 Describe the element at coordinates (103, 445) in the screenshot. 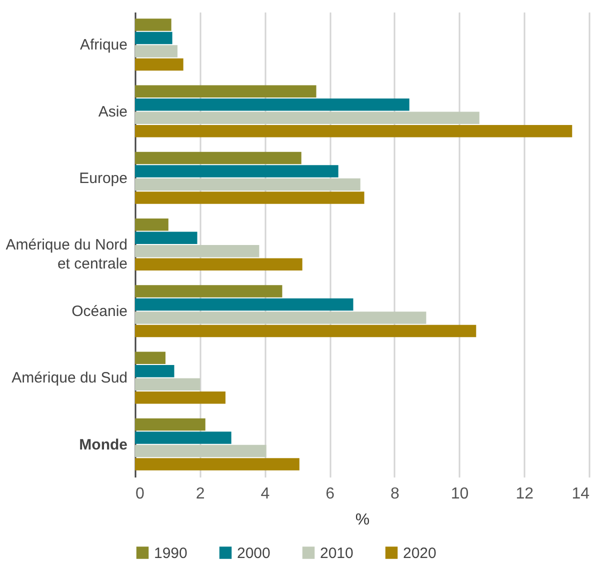

I see `y-tick-label: Monde` at that location.